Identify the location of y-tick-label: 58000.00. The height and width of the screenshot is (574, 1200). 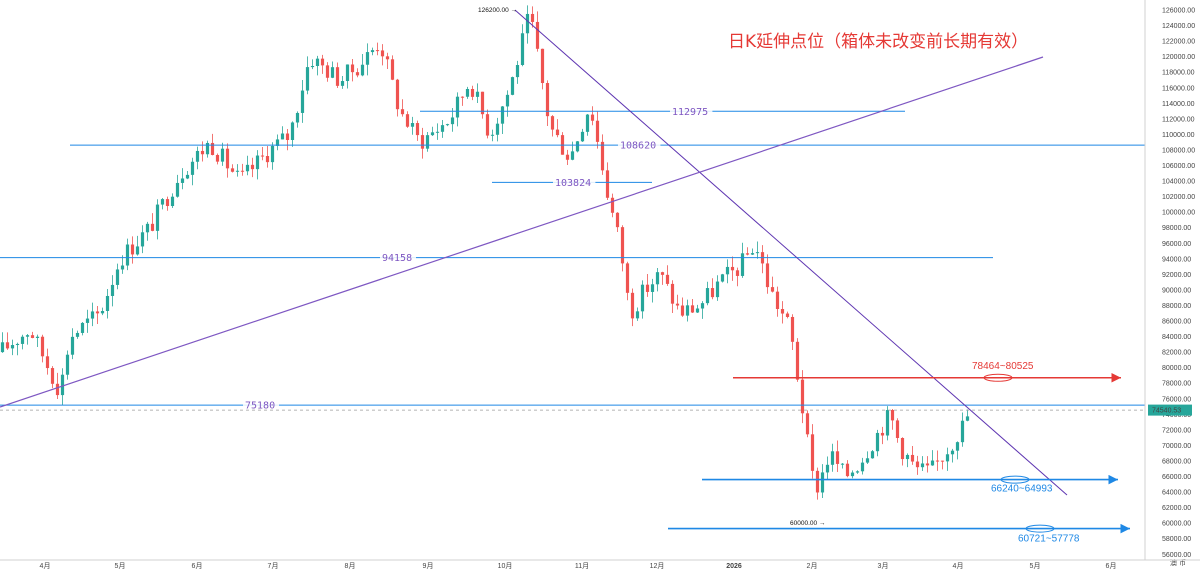
(1176, 539).